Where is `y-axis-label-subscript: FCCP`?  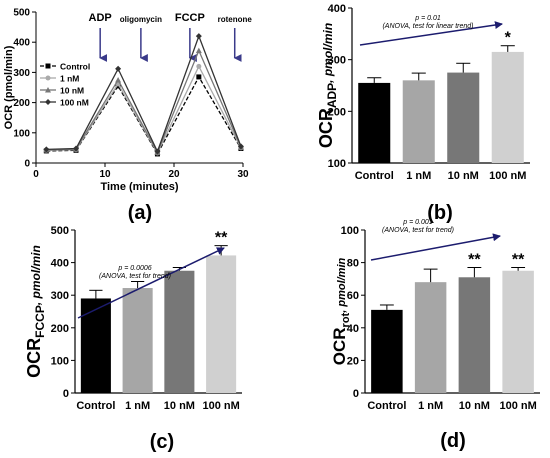 y-axis-label-subscript: FCCP is located at coordinates (40, 321).